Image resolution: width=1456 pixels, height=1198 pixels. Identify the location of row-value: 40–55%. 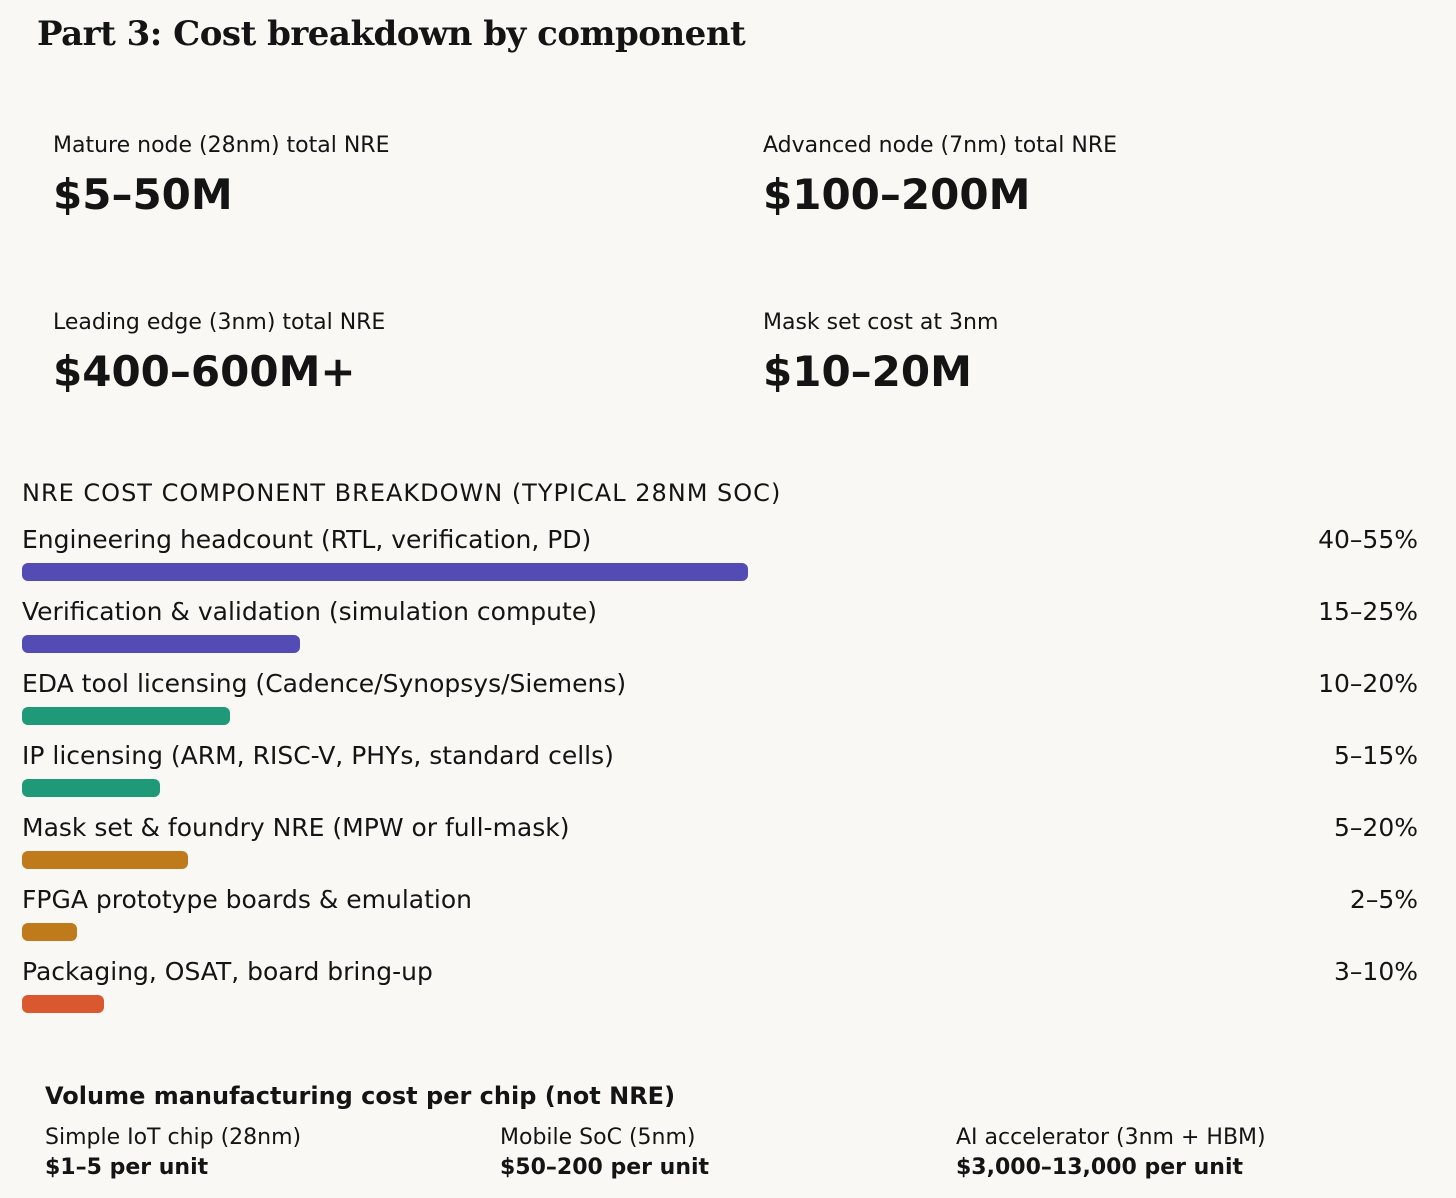
(1368, 539).